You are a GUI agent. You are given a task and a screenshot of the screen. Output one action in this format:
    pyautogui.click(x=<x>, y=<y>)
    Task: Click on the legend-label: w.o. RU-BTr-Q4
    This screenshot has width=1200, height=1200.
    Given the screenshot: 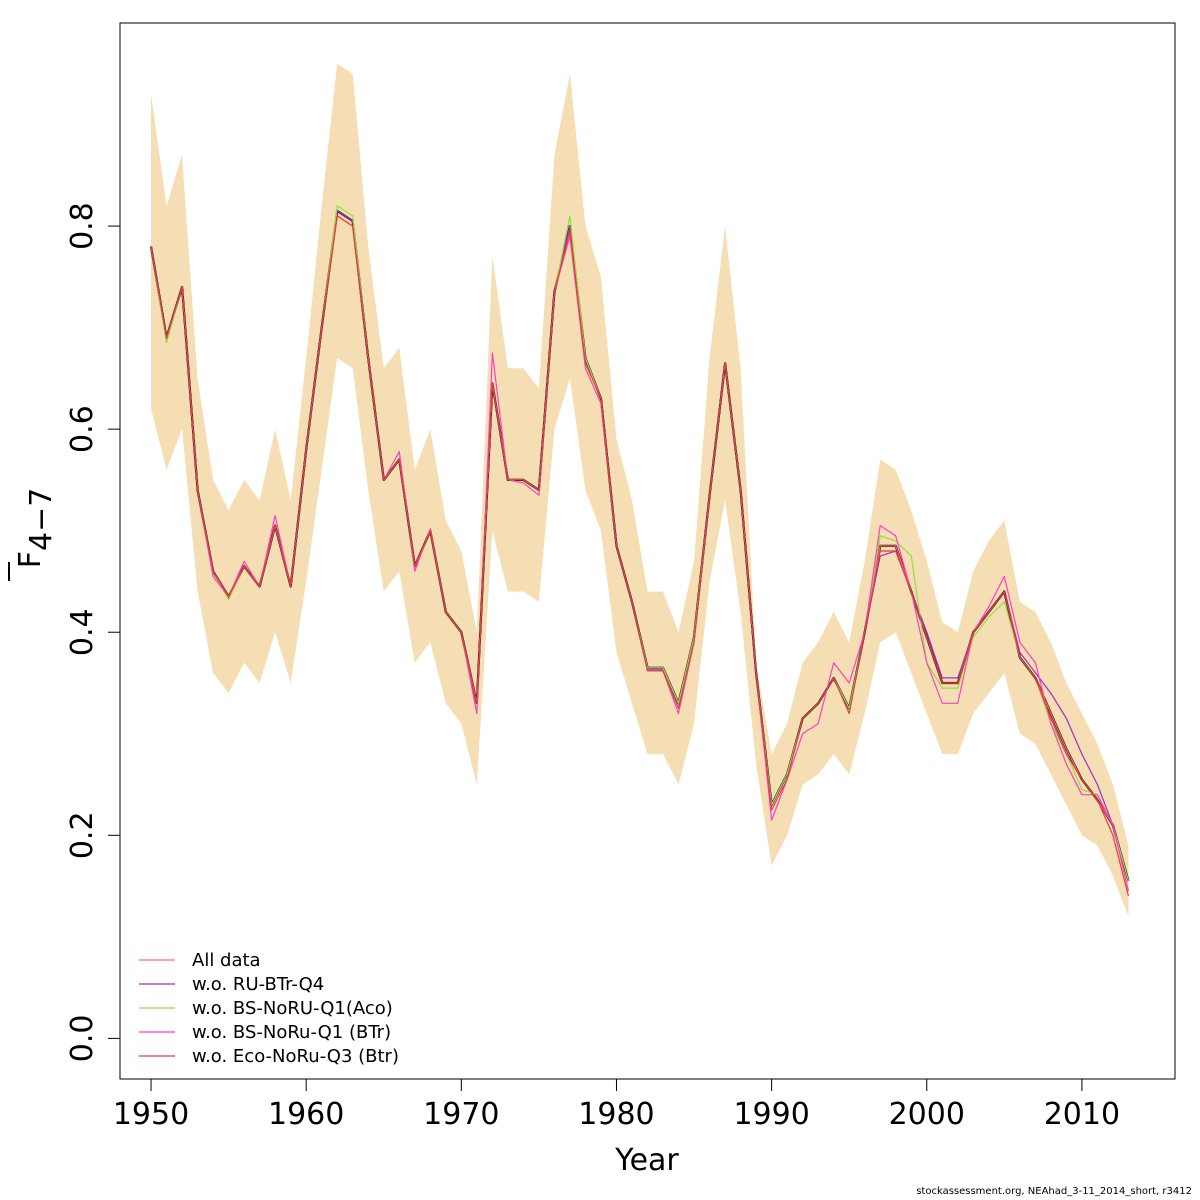 What is the action you would take?
    pyautogui.click(x=258, y=984)
    